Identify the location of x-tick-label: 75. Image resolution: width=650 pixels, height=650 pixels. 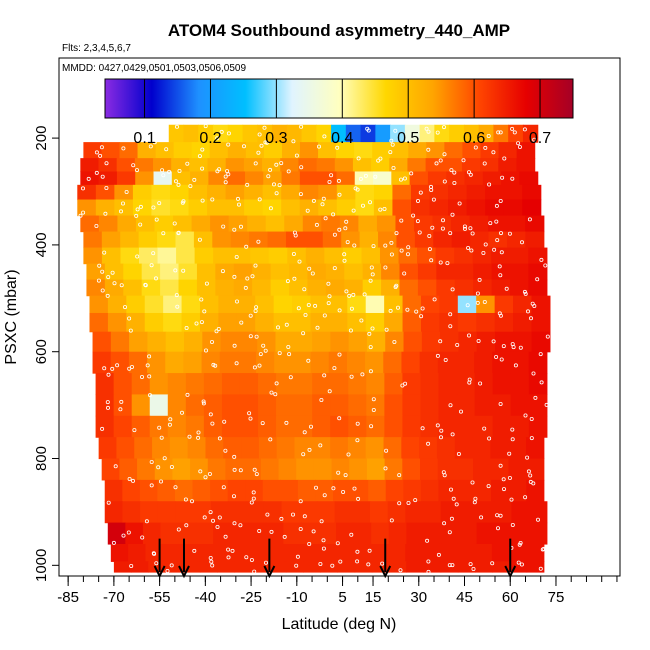
(556, 597).